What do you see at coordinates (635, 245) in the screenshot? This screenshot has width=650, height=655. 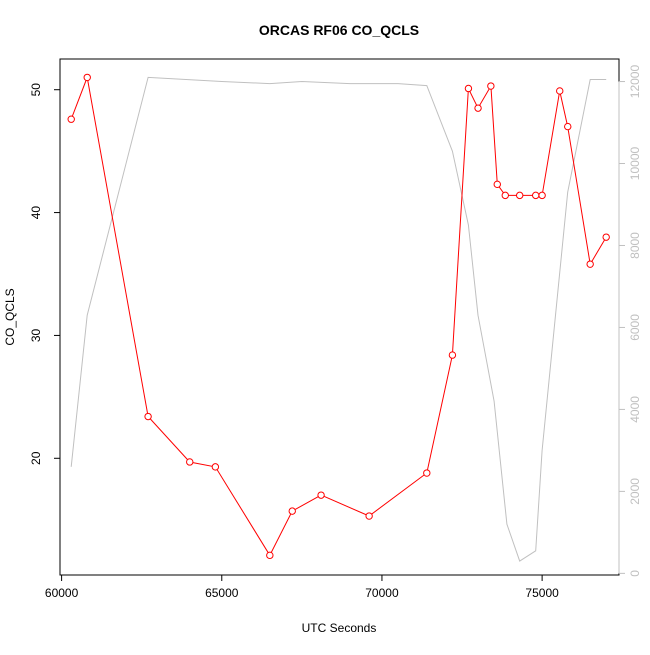 I see `y2-tick-label: 8000` at bounding box center [635, 245].